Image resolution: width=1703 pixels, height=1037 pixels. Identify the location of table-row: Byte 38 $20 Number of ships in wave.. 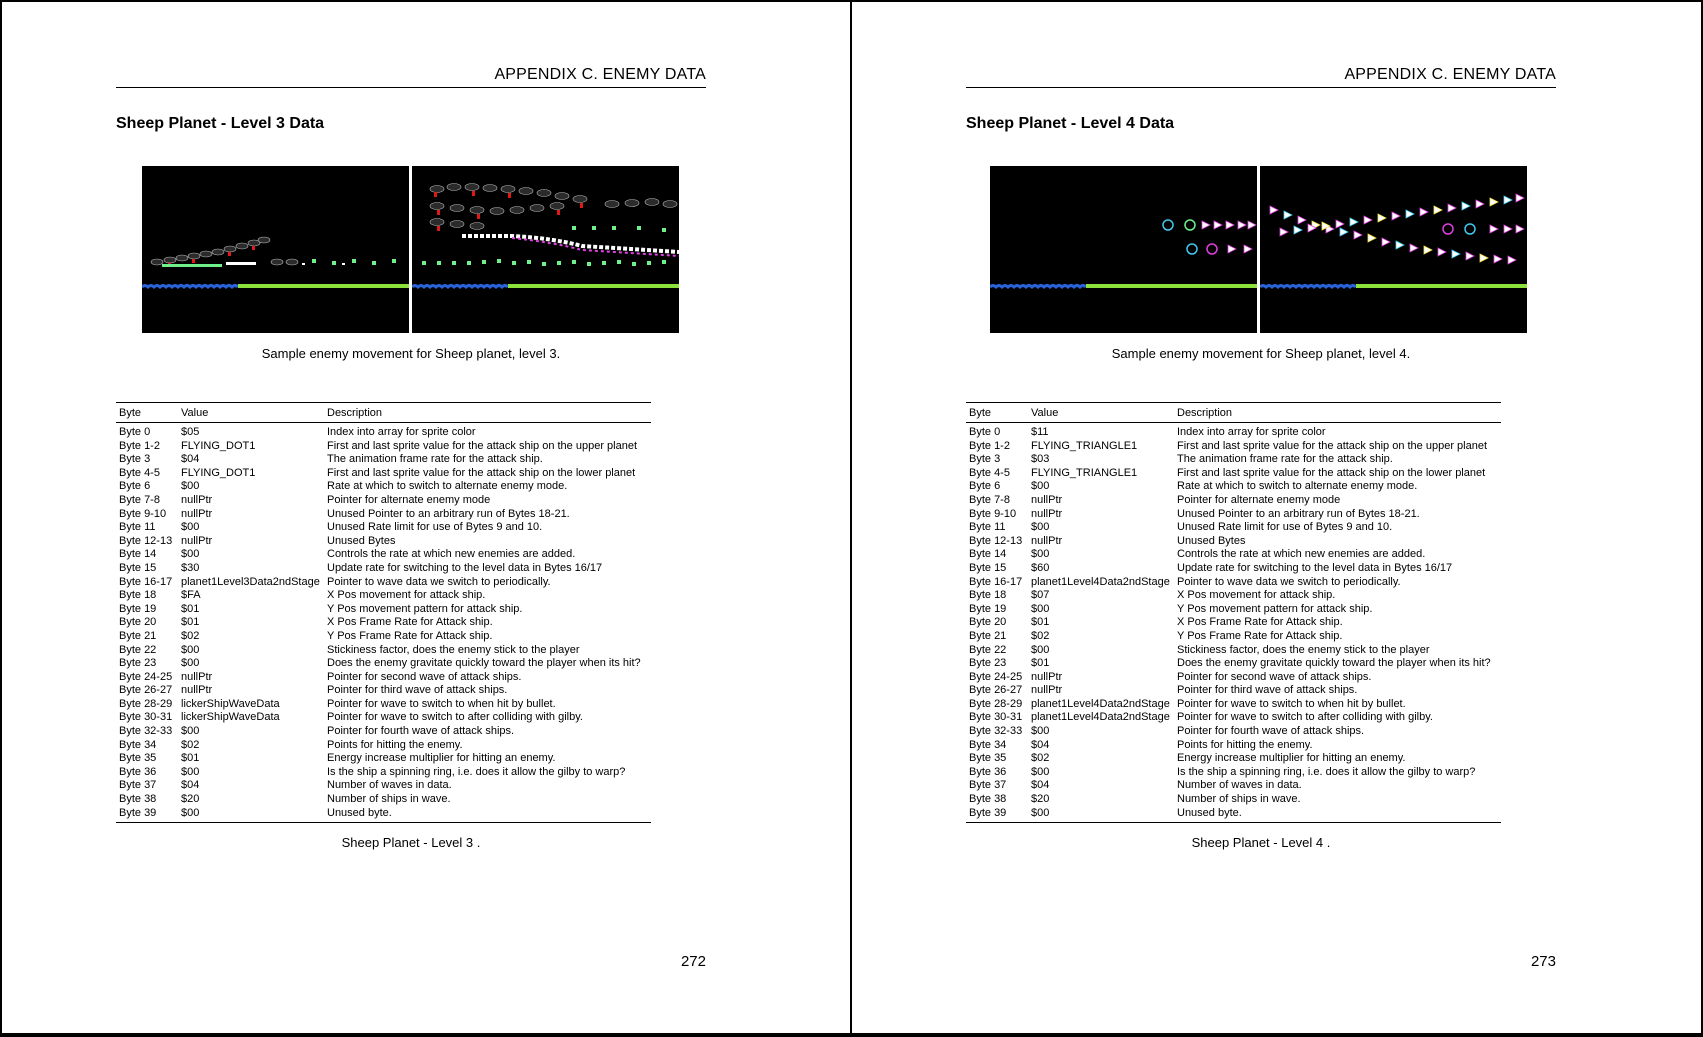
(383, 800).